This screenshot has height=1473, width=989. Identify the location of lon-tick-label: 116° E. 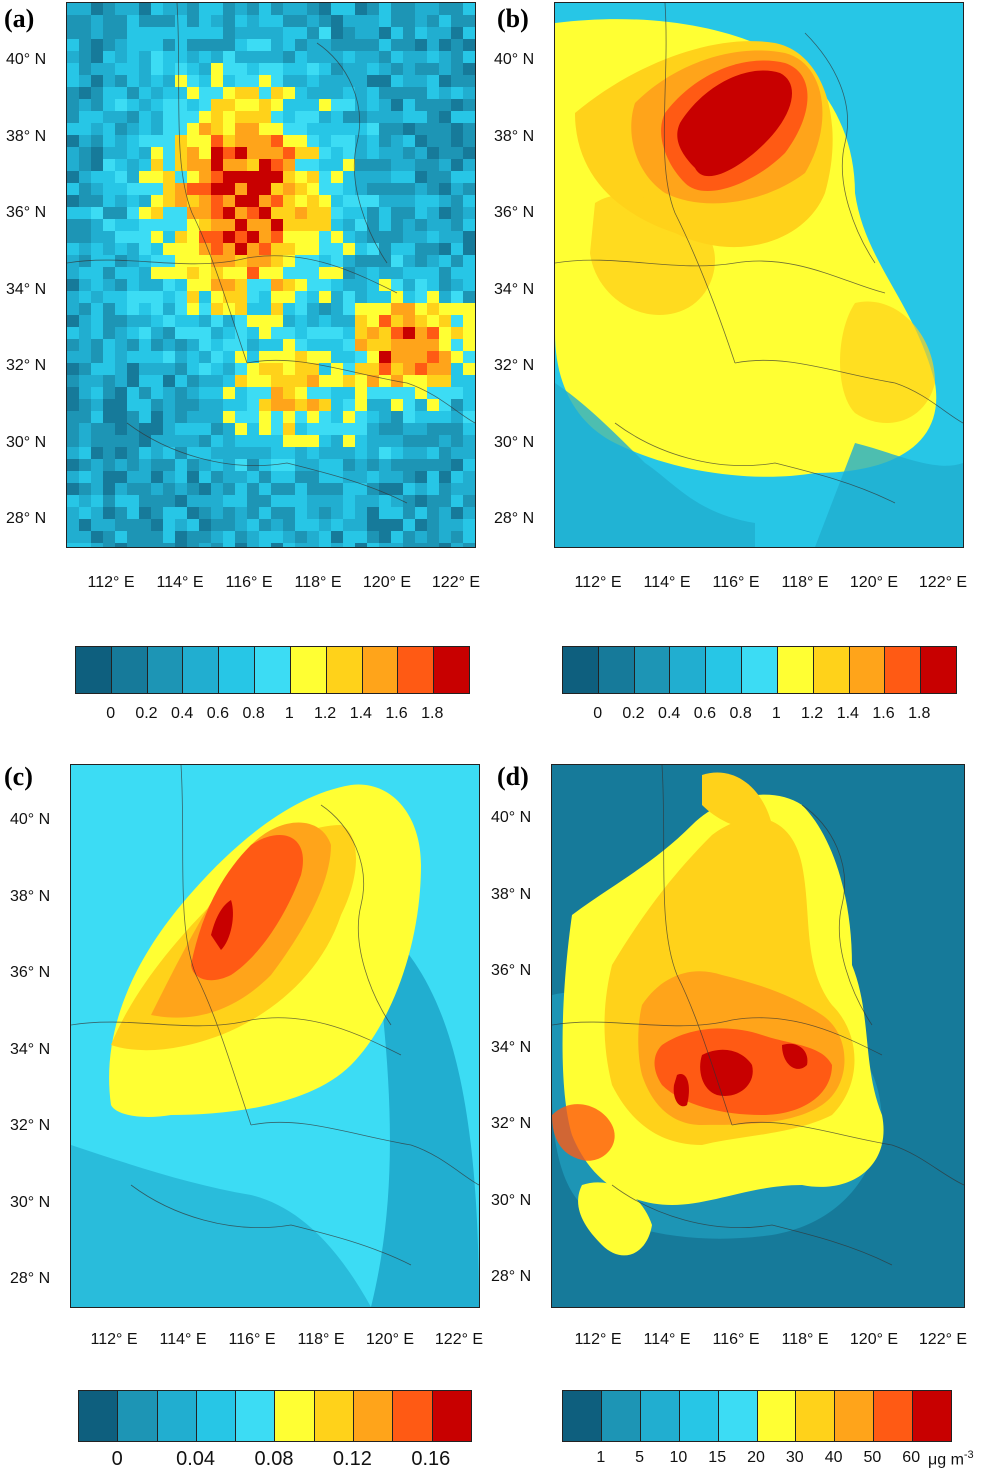
(736, 582).